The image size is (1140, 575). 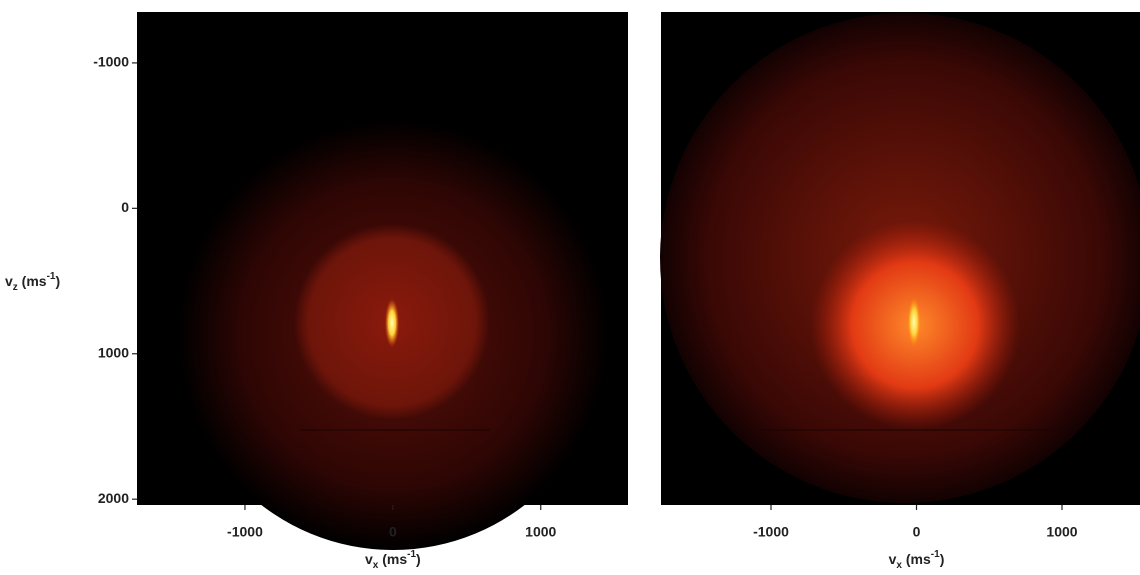 What do you see at coordinates (113, 352) in the screenshot?
I see `y-tick-label: 1000` at bounding box center [113, 352].